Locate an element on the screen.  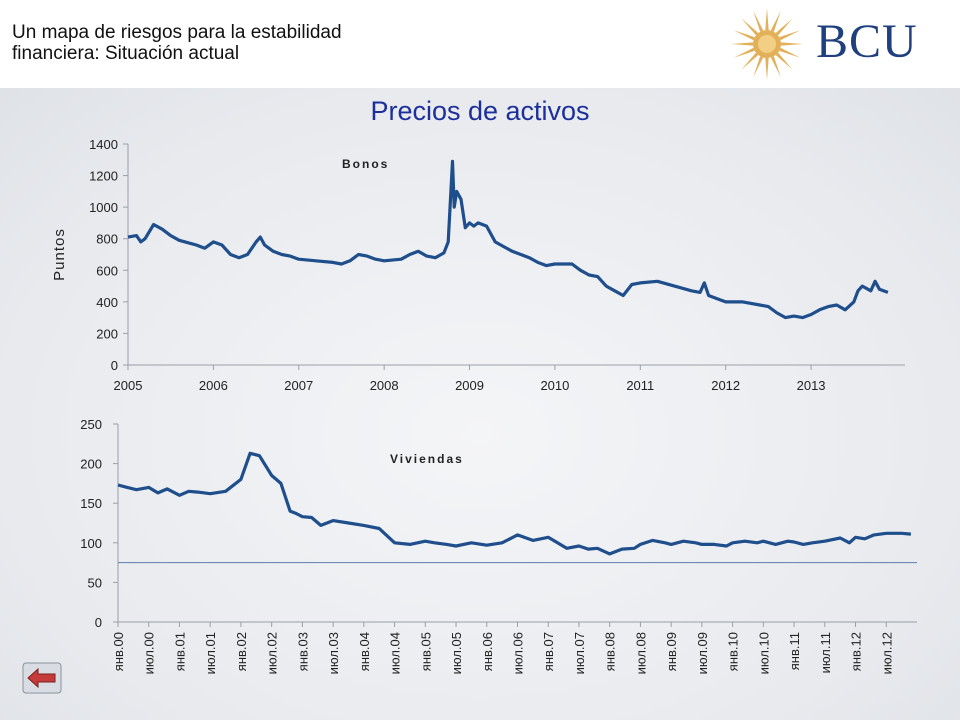
back-arrow-icon is located at coordinates (42, 678).